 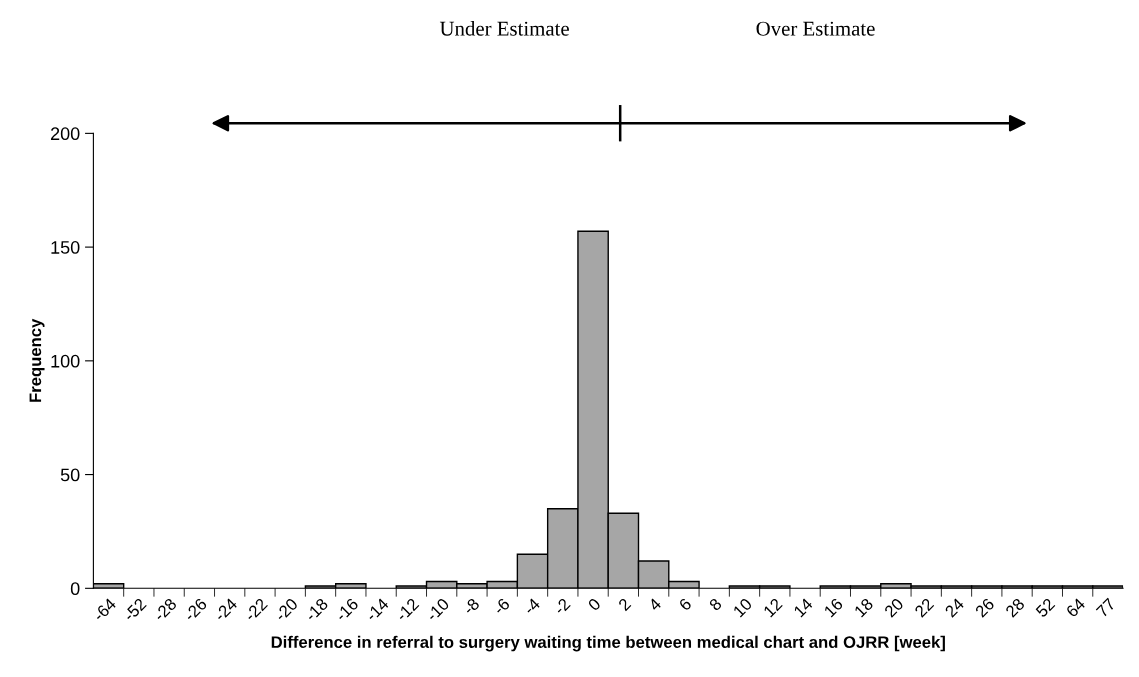 I want to click on x-tick-label: -2, so click(x=562, y=606).